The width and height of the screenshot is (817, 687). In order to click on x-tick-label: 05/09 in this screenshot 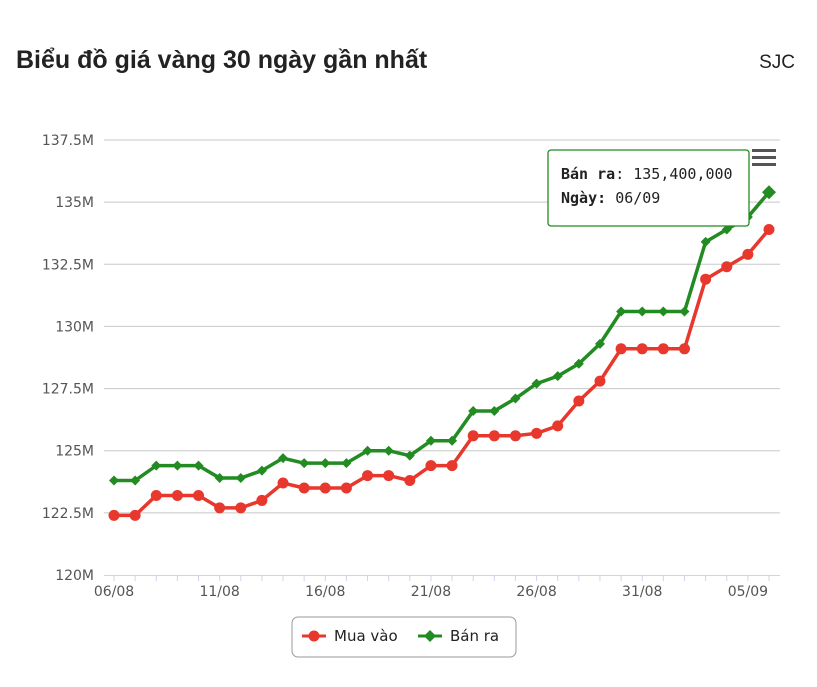, I will do `click(748, 592)`.